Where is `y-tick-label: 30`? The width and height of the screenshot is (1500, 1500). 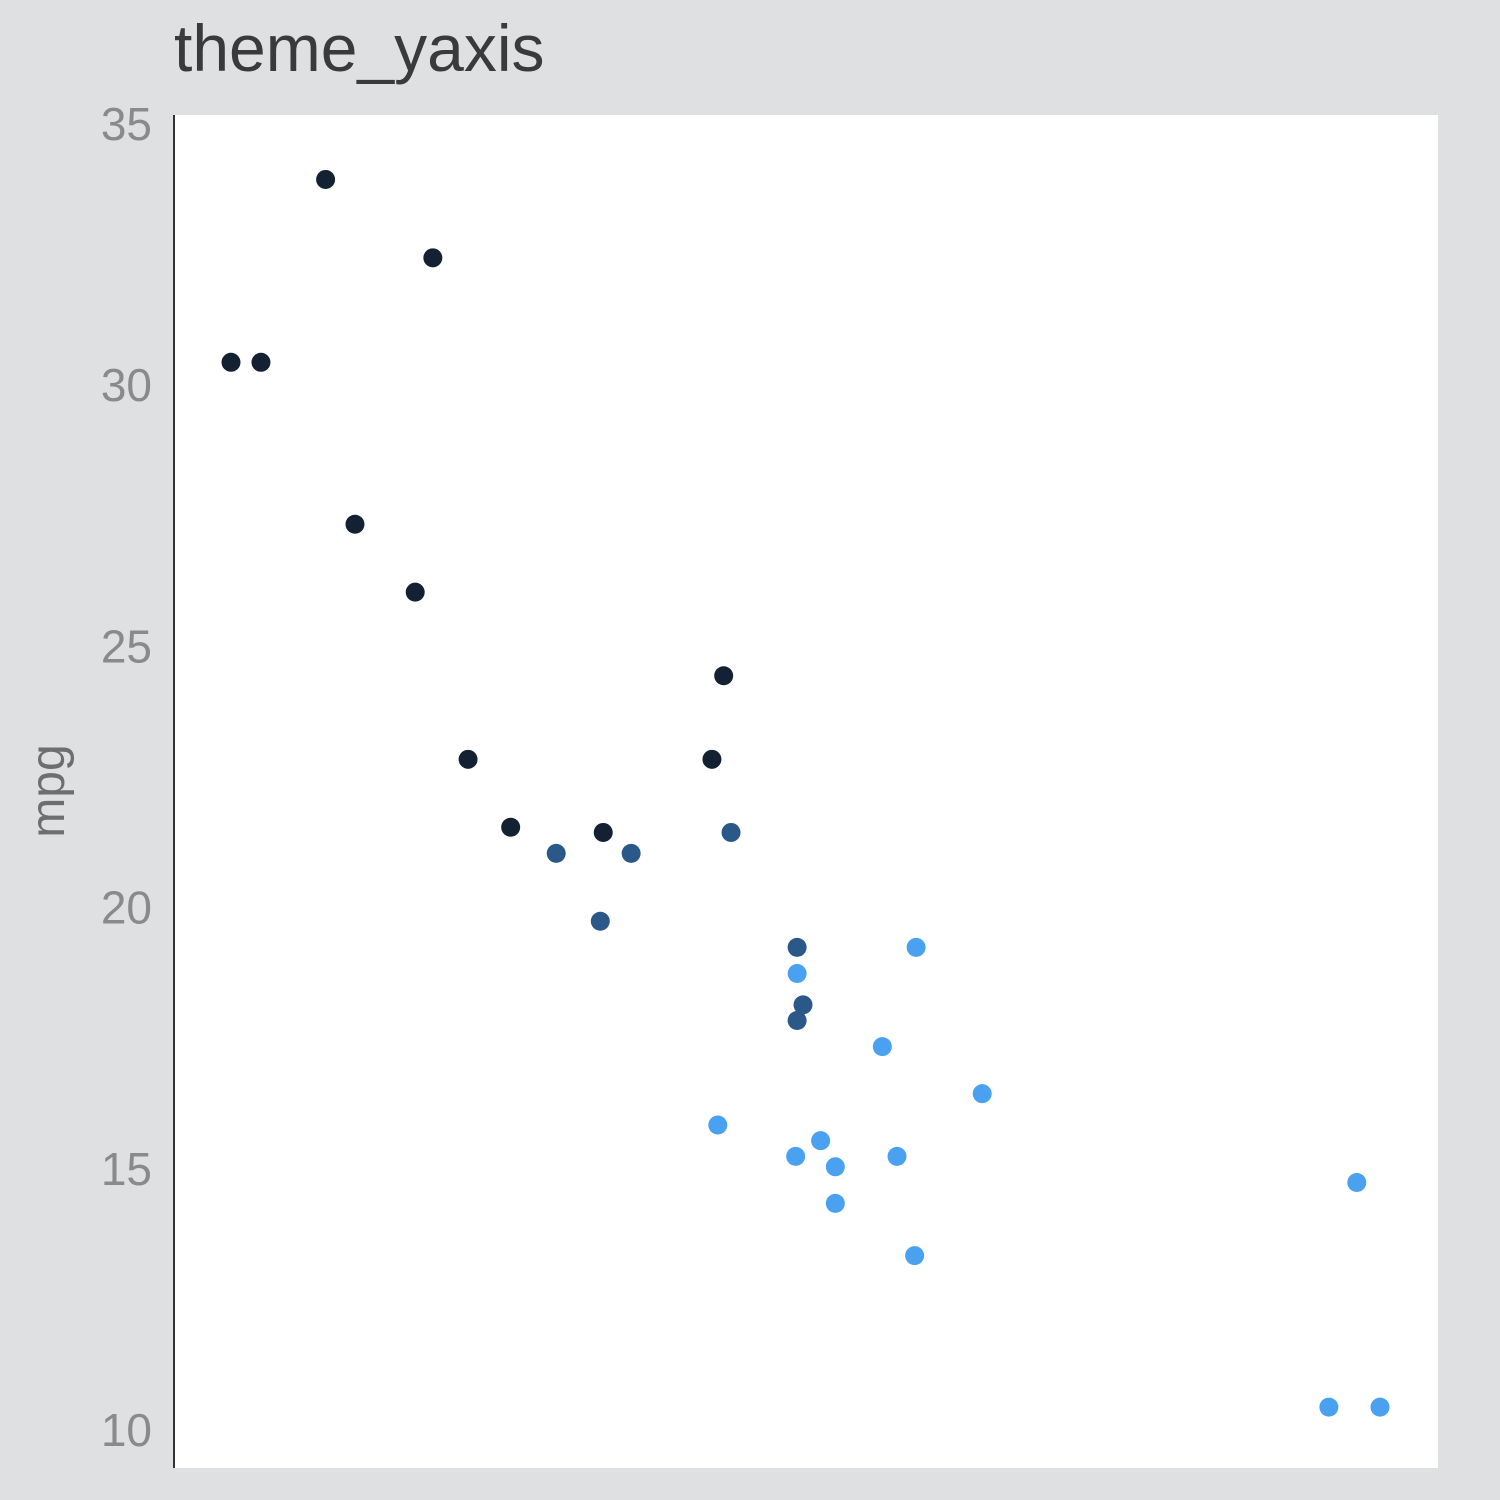 y-tick-label: 30 is located at coordinates (126, 385).